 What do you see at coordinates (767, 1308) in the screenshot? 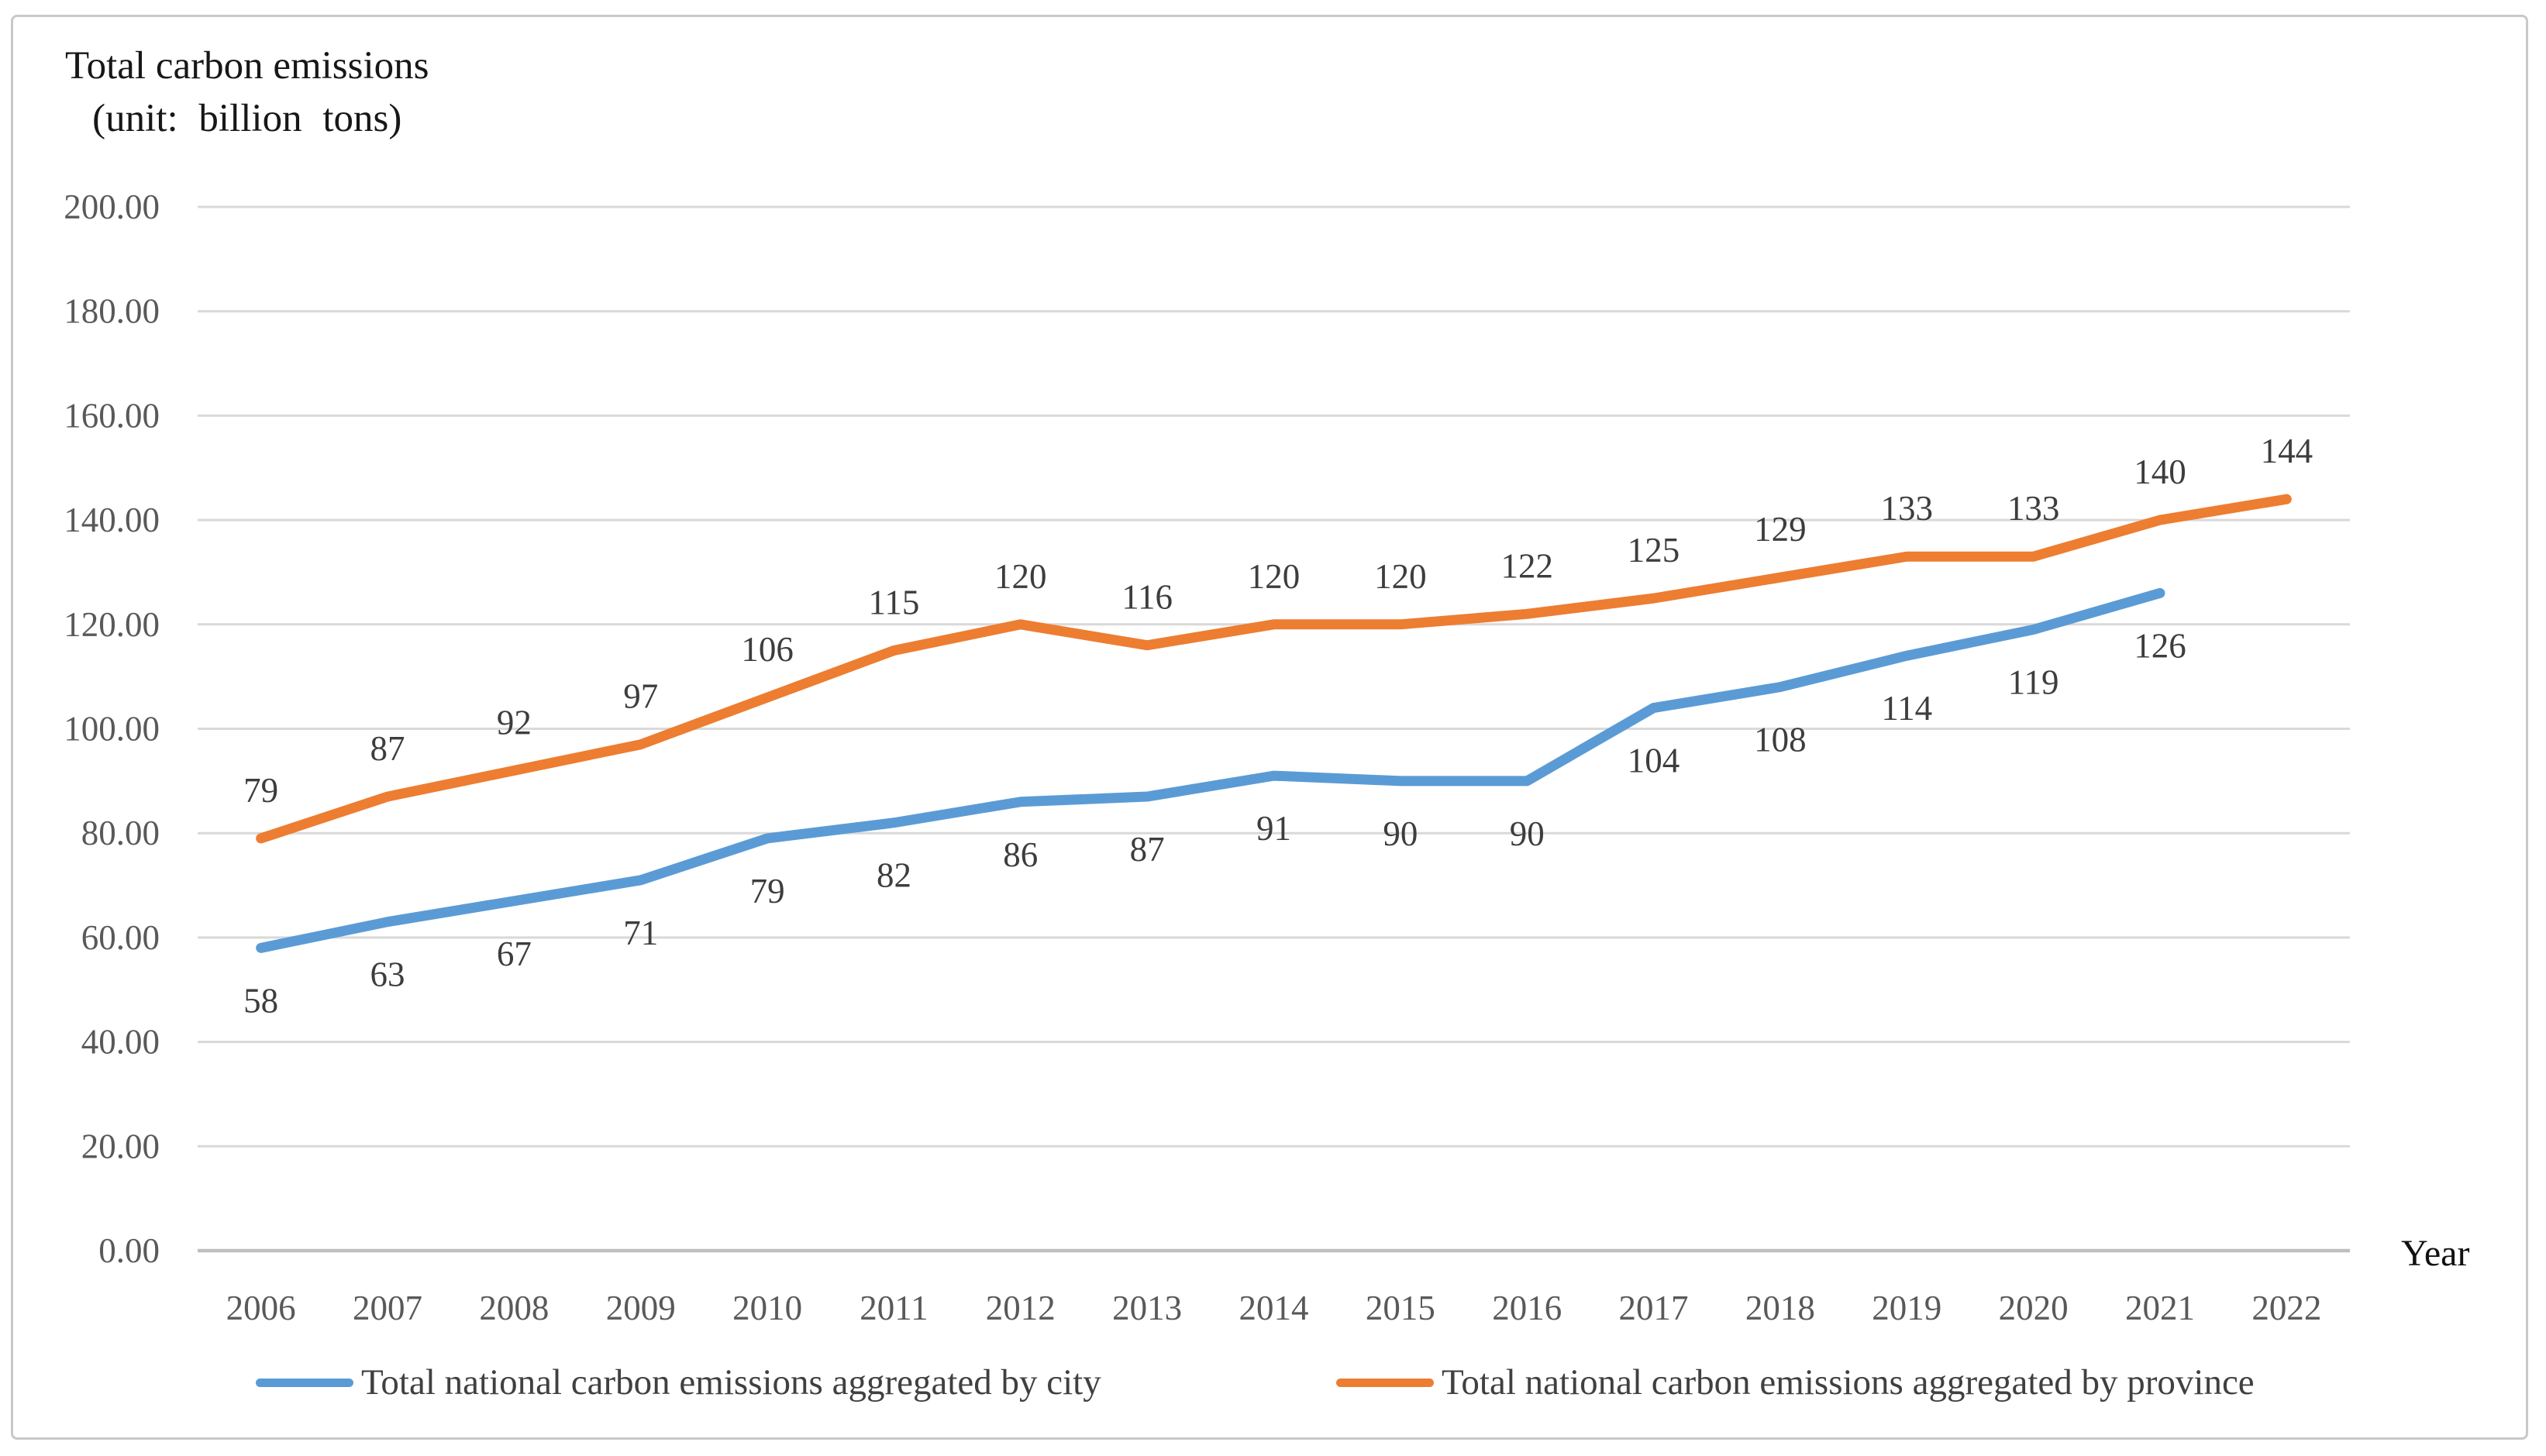
I see `x-tick-label: 2010` at bounding box center [767, 1308].